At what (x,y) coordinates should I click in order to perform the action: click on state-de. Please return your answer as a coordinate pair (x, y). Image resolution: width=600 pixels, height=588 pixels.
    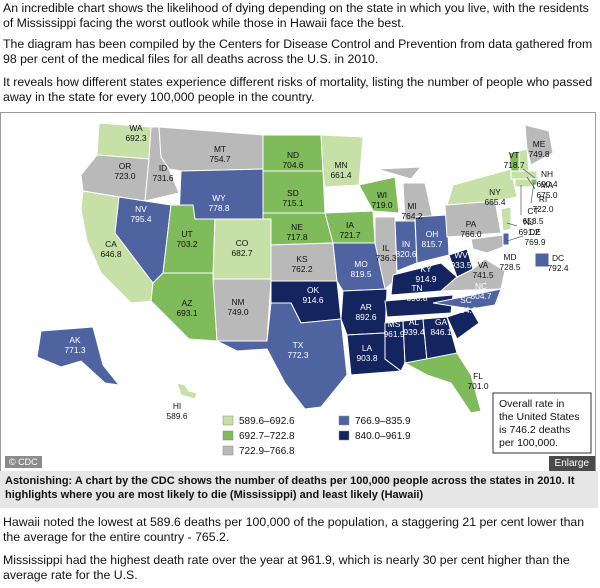
    Looking at the image, I should click on (506, 239).